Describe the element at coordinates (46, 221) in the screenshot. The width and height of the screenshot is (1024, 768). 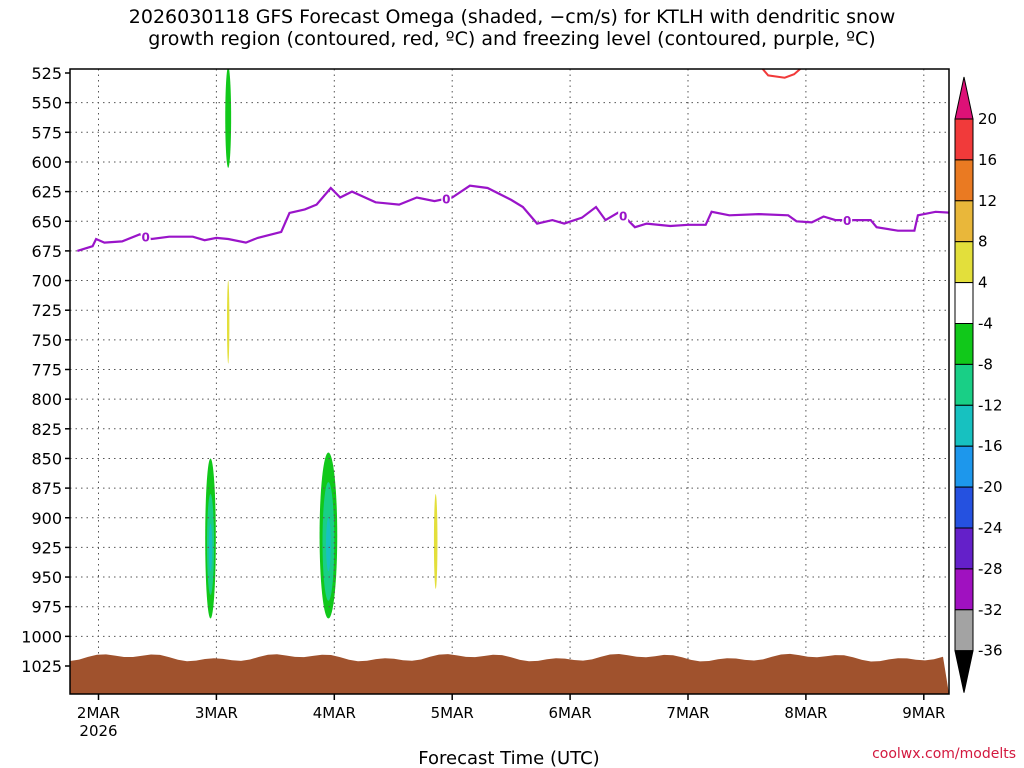
I see `y-tick-label: 650` at that location.